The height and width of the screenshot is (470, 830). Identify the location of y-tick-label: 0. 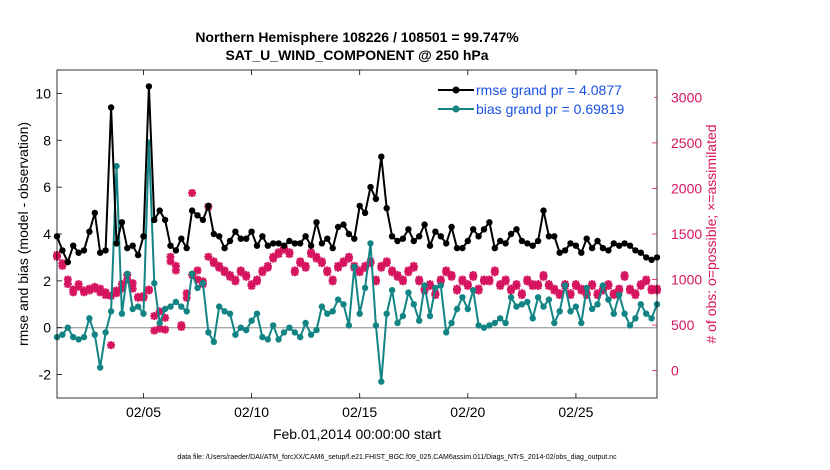
(47, 328).